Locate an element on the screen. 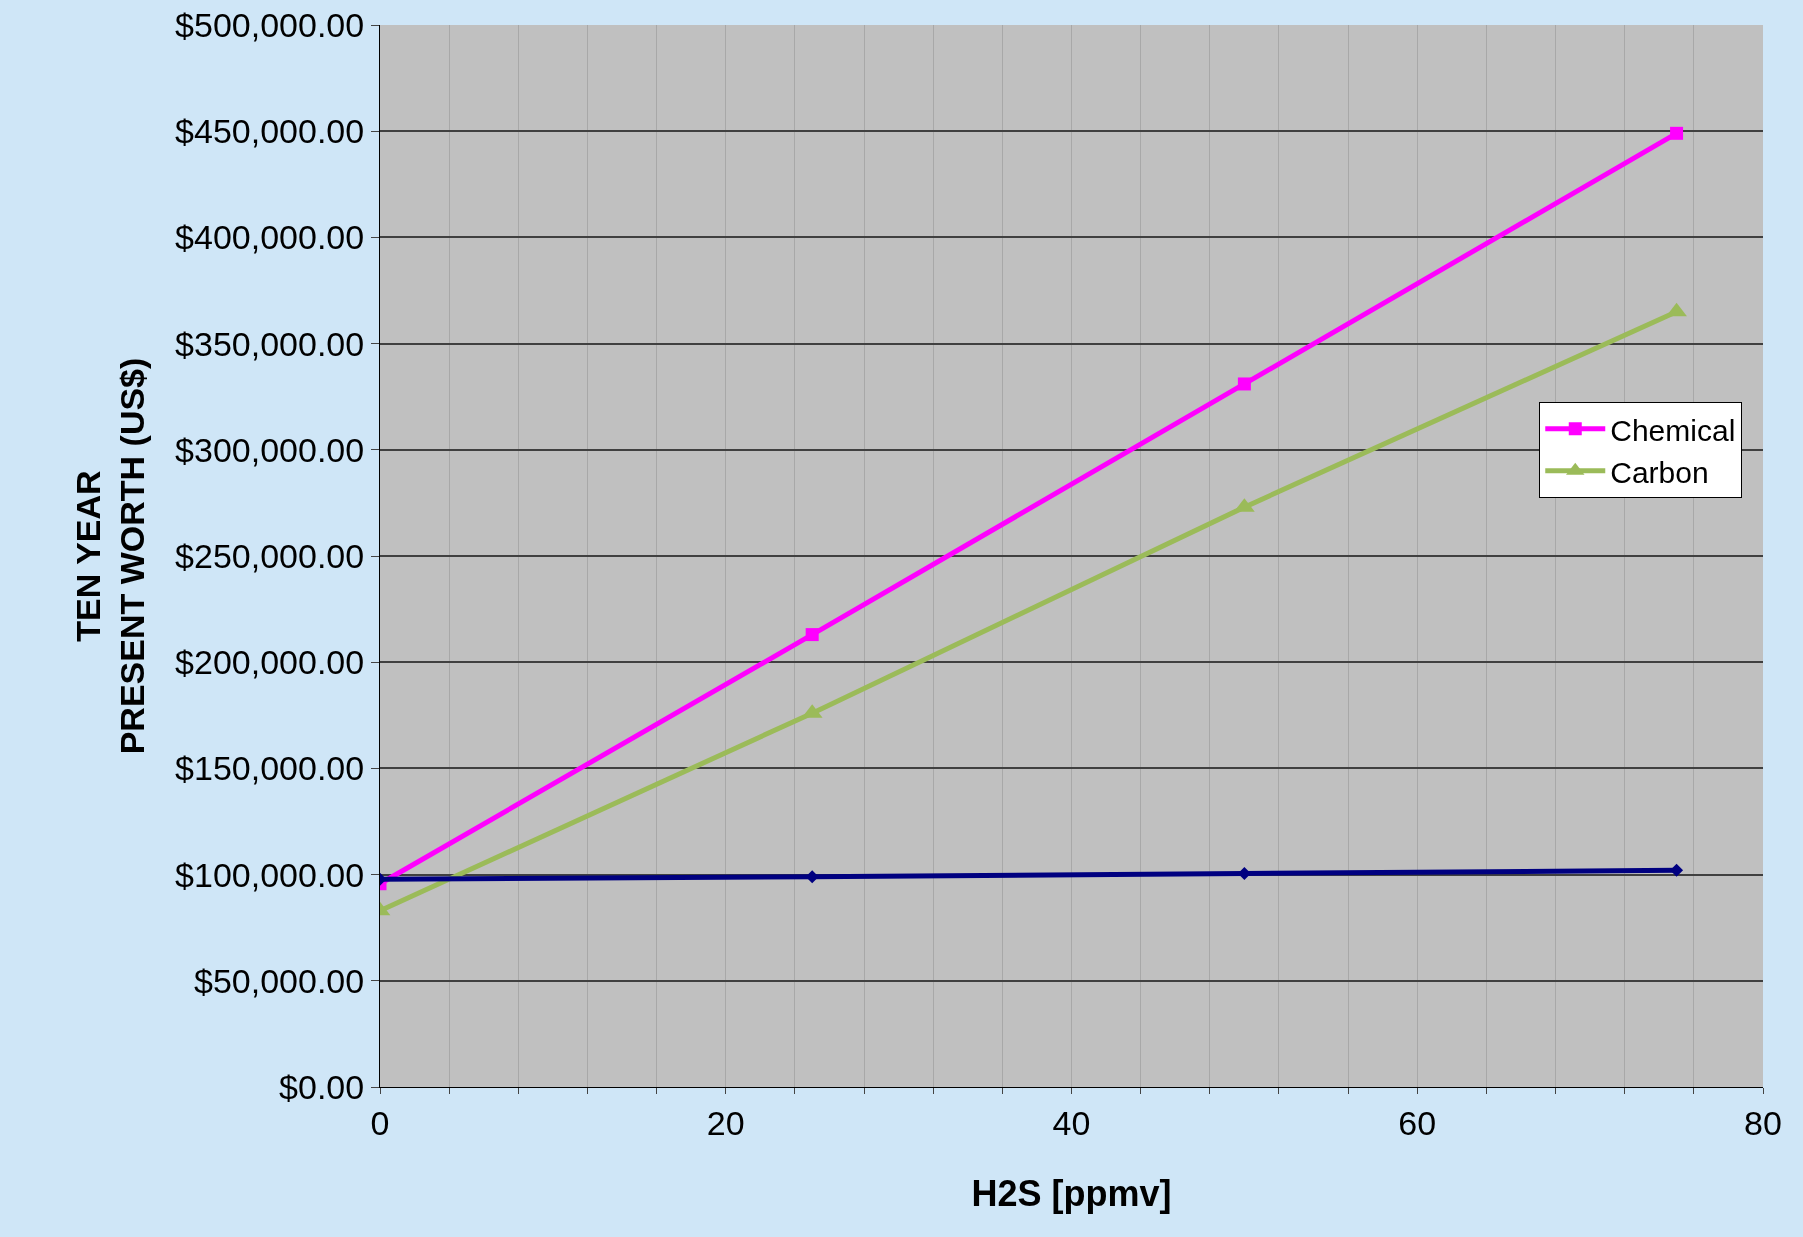  legend-label: Carbon is located at coordinates (1659, 472).